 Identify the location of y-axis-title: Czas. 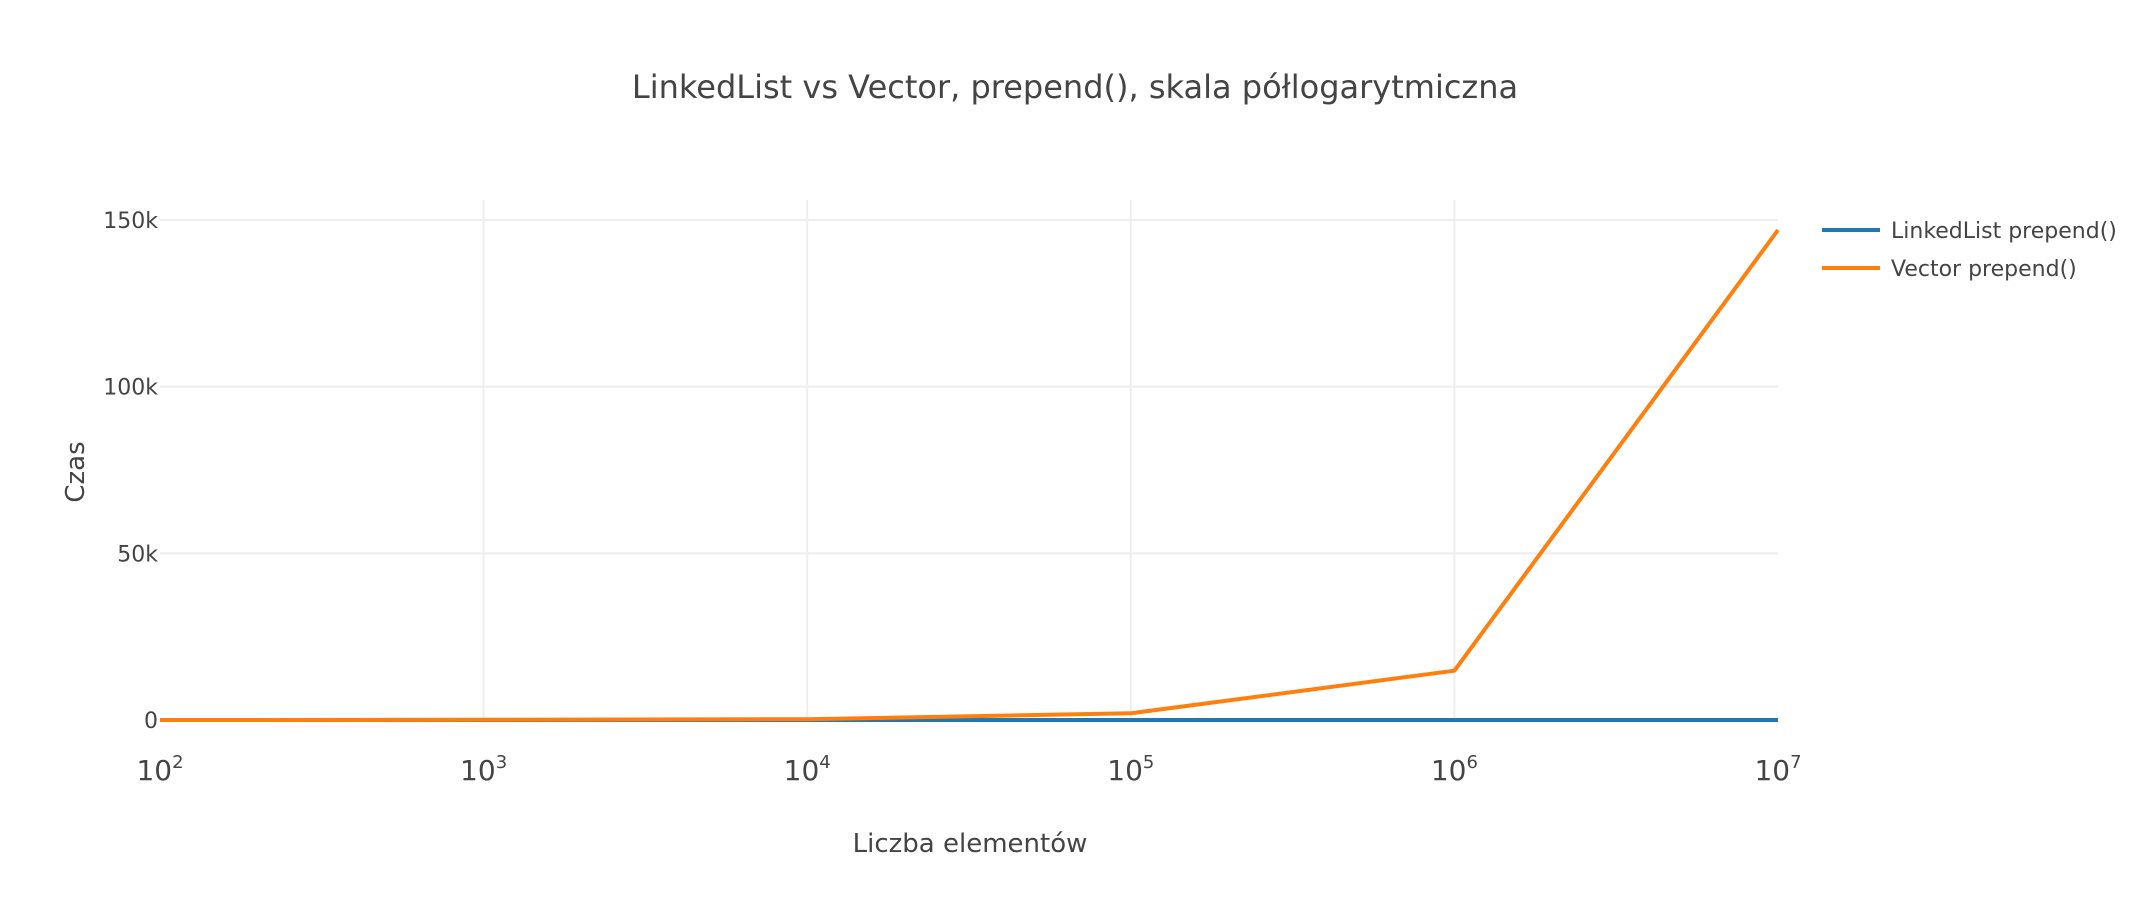
(76, 471).